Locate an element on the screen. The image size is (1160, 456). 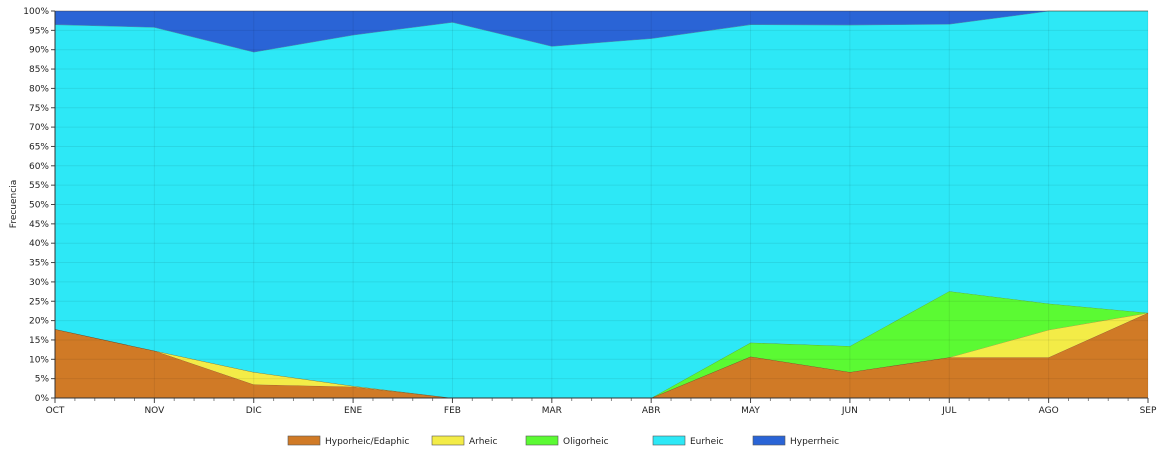
x-tick-label: JUN is located at coordinates (849, 411).